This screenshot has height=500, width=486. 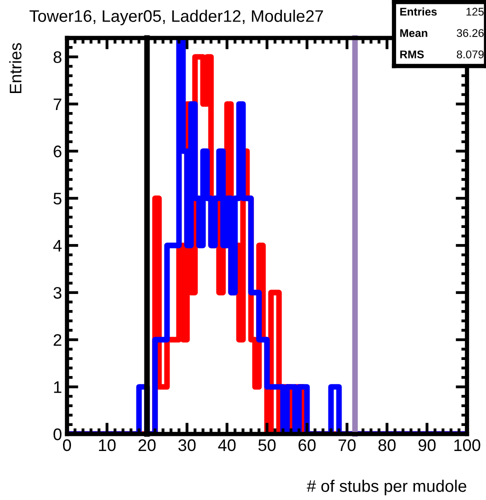 What do you see at coordinates (176, 18) in the screenshot?
I see `chart-title: Tower16, Layer05, Ladder12, Module27` at bounding box center [176, 18].